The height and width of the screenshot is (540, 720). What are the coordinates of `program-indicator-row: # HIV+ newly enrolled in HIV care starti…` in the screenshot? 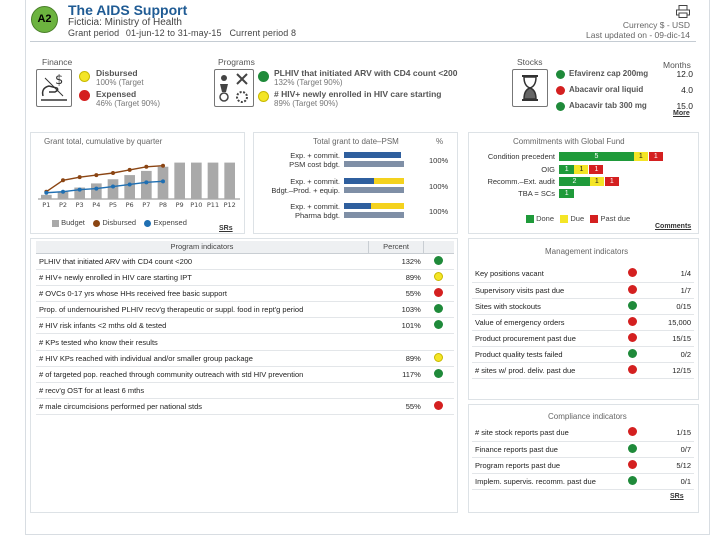 It's located at (245, 277).